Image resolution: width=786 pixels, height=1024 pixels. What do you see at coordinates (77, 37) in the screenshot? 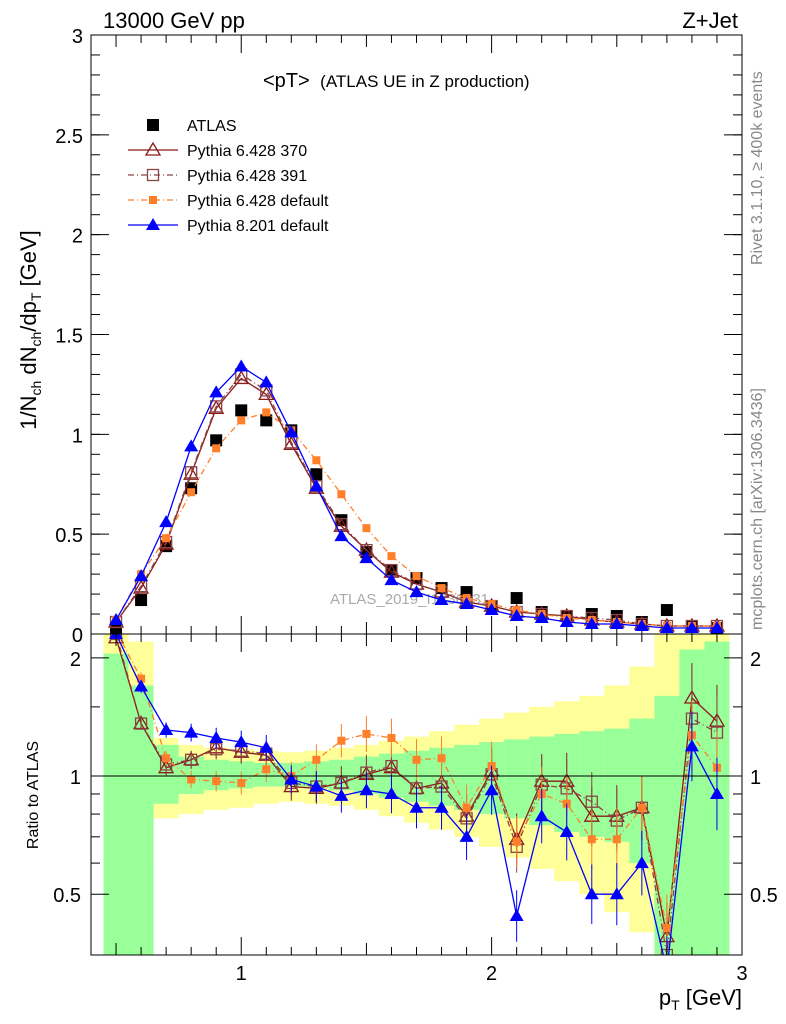
I see `top-y-tick-label: 3` at bounding box center [77, 37].